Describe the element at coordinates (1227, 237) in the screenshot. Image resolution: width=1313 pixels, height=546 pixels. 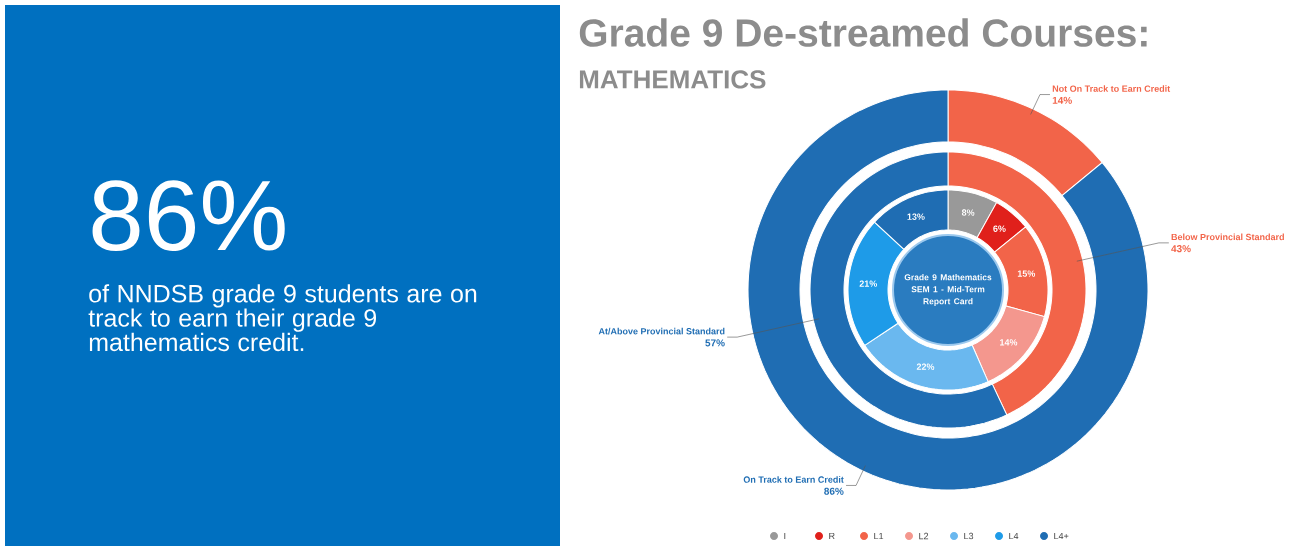
I see `slice-label: Below Provincial Standard` at that location.